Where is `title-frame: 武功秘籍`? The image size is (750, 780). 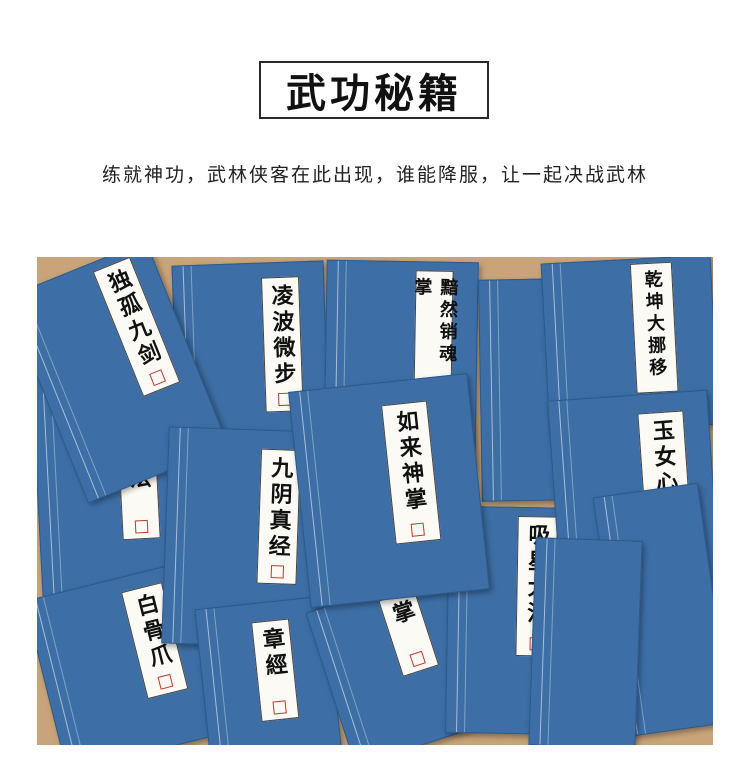
title-frame: 武功秘籍 is located at coordinates (374, 90).